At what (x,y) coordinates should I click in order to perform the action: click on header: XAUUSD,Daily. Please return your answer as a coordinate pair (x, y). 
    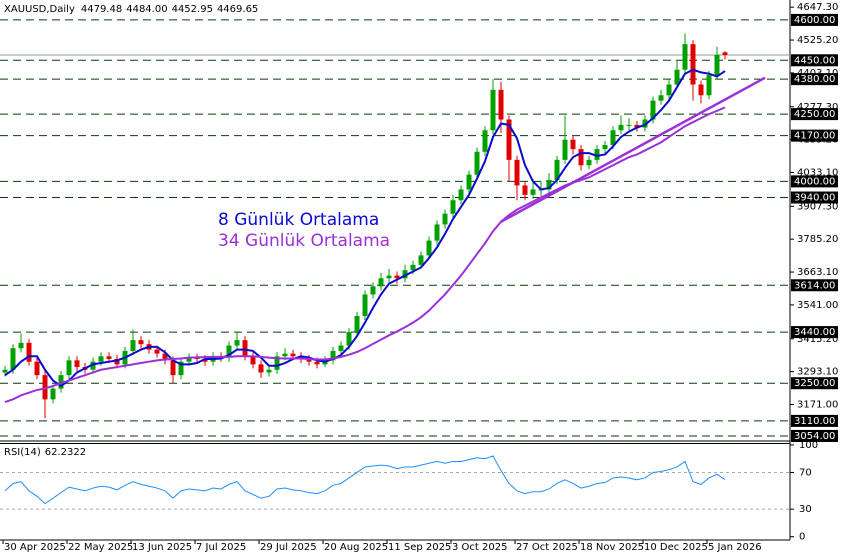
    Looking at the image, I should click on (39, 9).